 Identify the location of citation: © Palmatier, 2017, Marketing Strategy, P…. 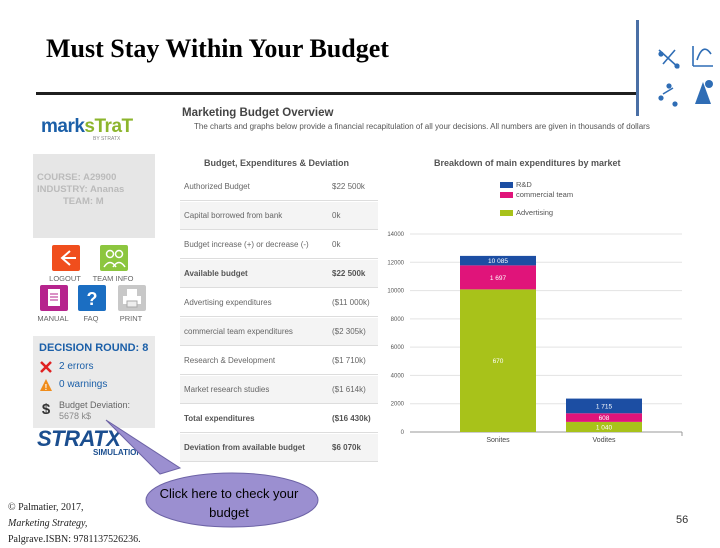
(74, 524).